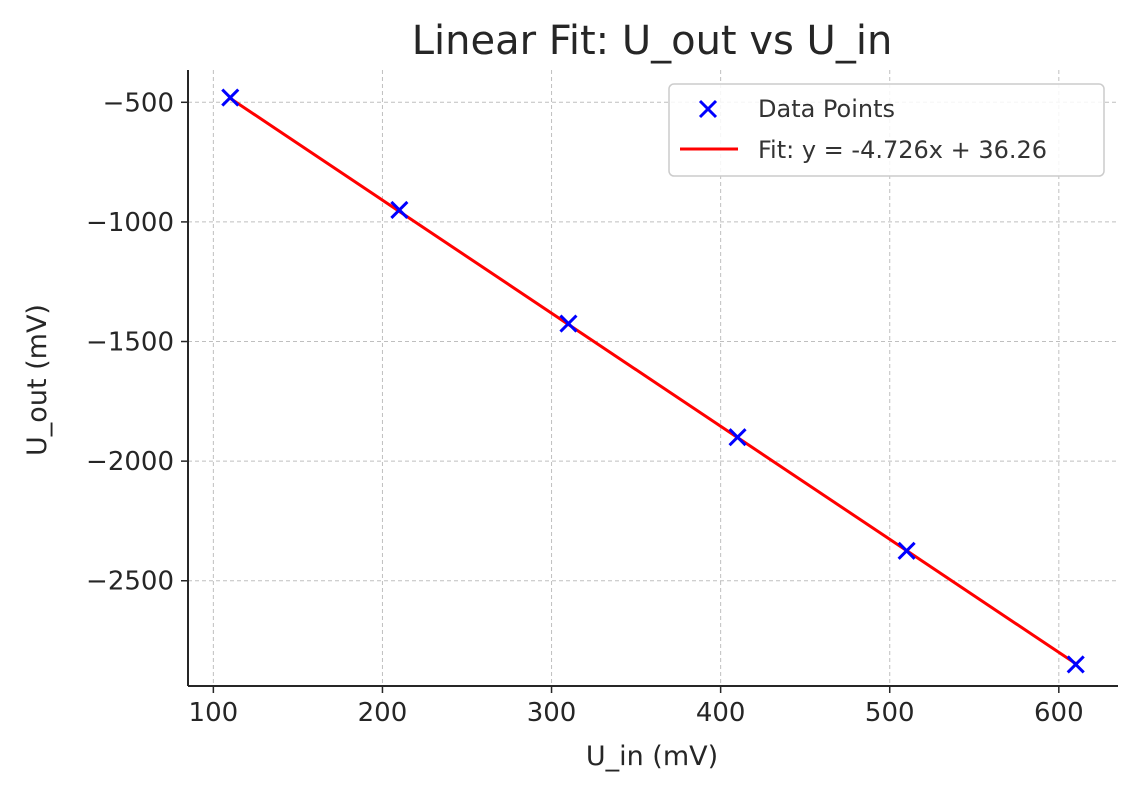  What do you see at coordinates (826, 109) in the screenshot?
I see `legend-label-data-points: Data Points` at bounding box center [826, 109].